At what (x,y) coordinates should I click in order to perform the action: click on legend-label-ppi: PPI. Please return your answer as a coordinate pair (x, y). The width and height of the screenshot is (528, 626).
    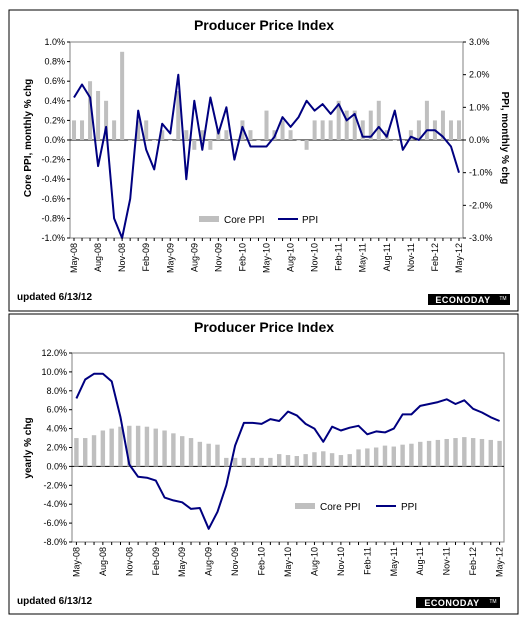
    Looking at the image, I should click on (310, 220).